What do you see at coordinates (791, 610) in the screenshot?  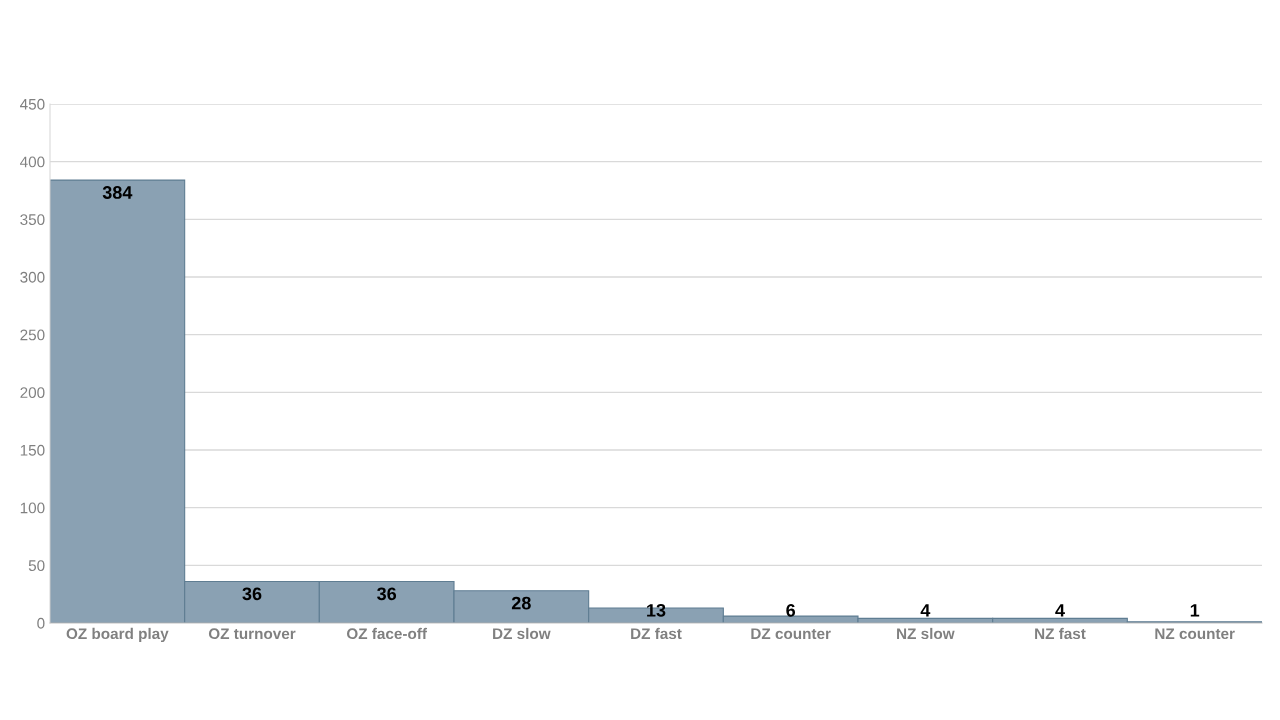 I see `data-label: 6` at bounding box center [791, 610].